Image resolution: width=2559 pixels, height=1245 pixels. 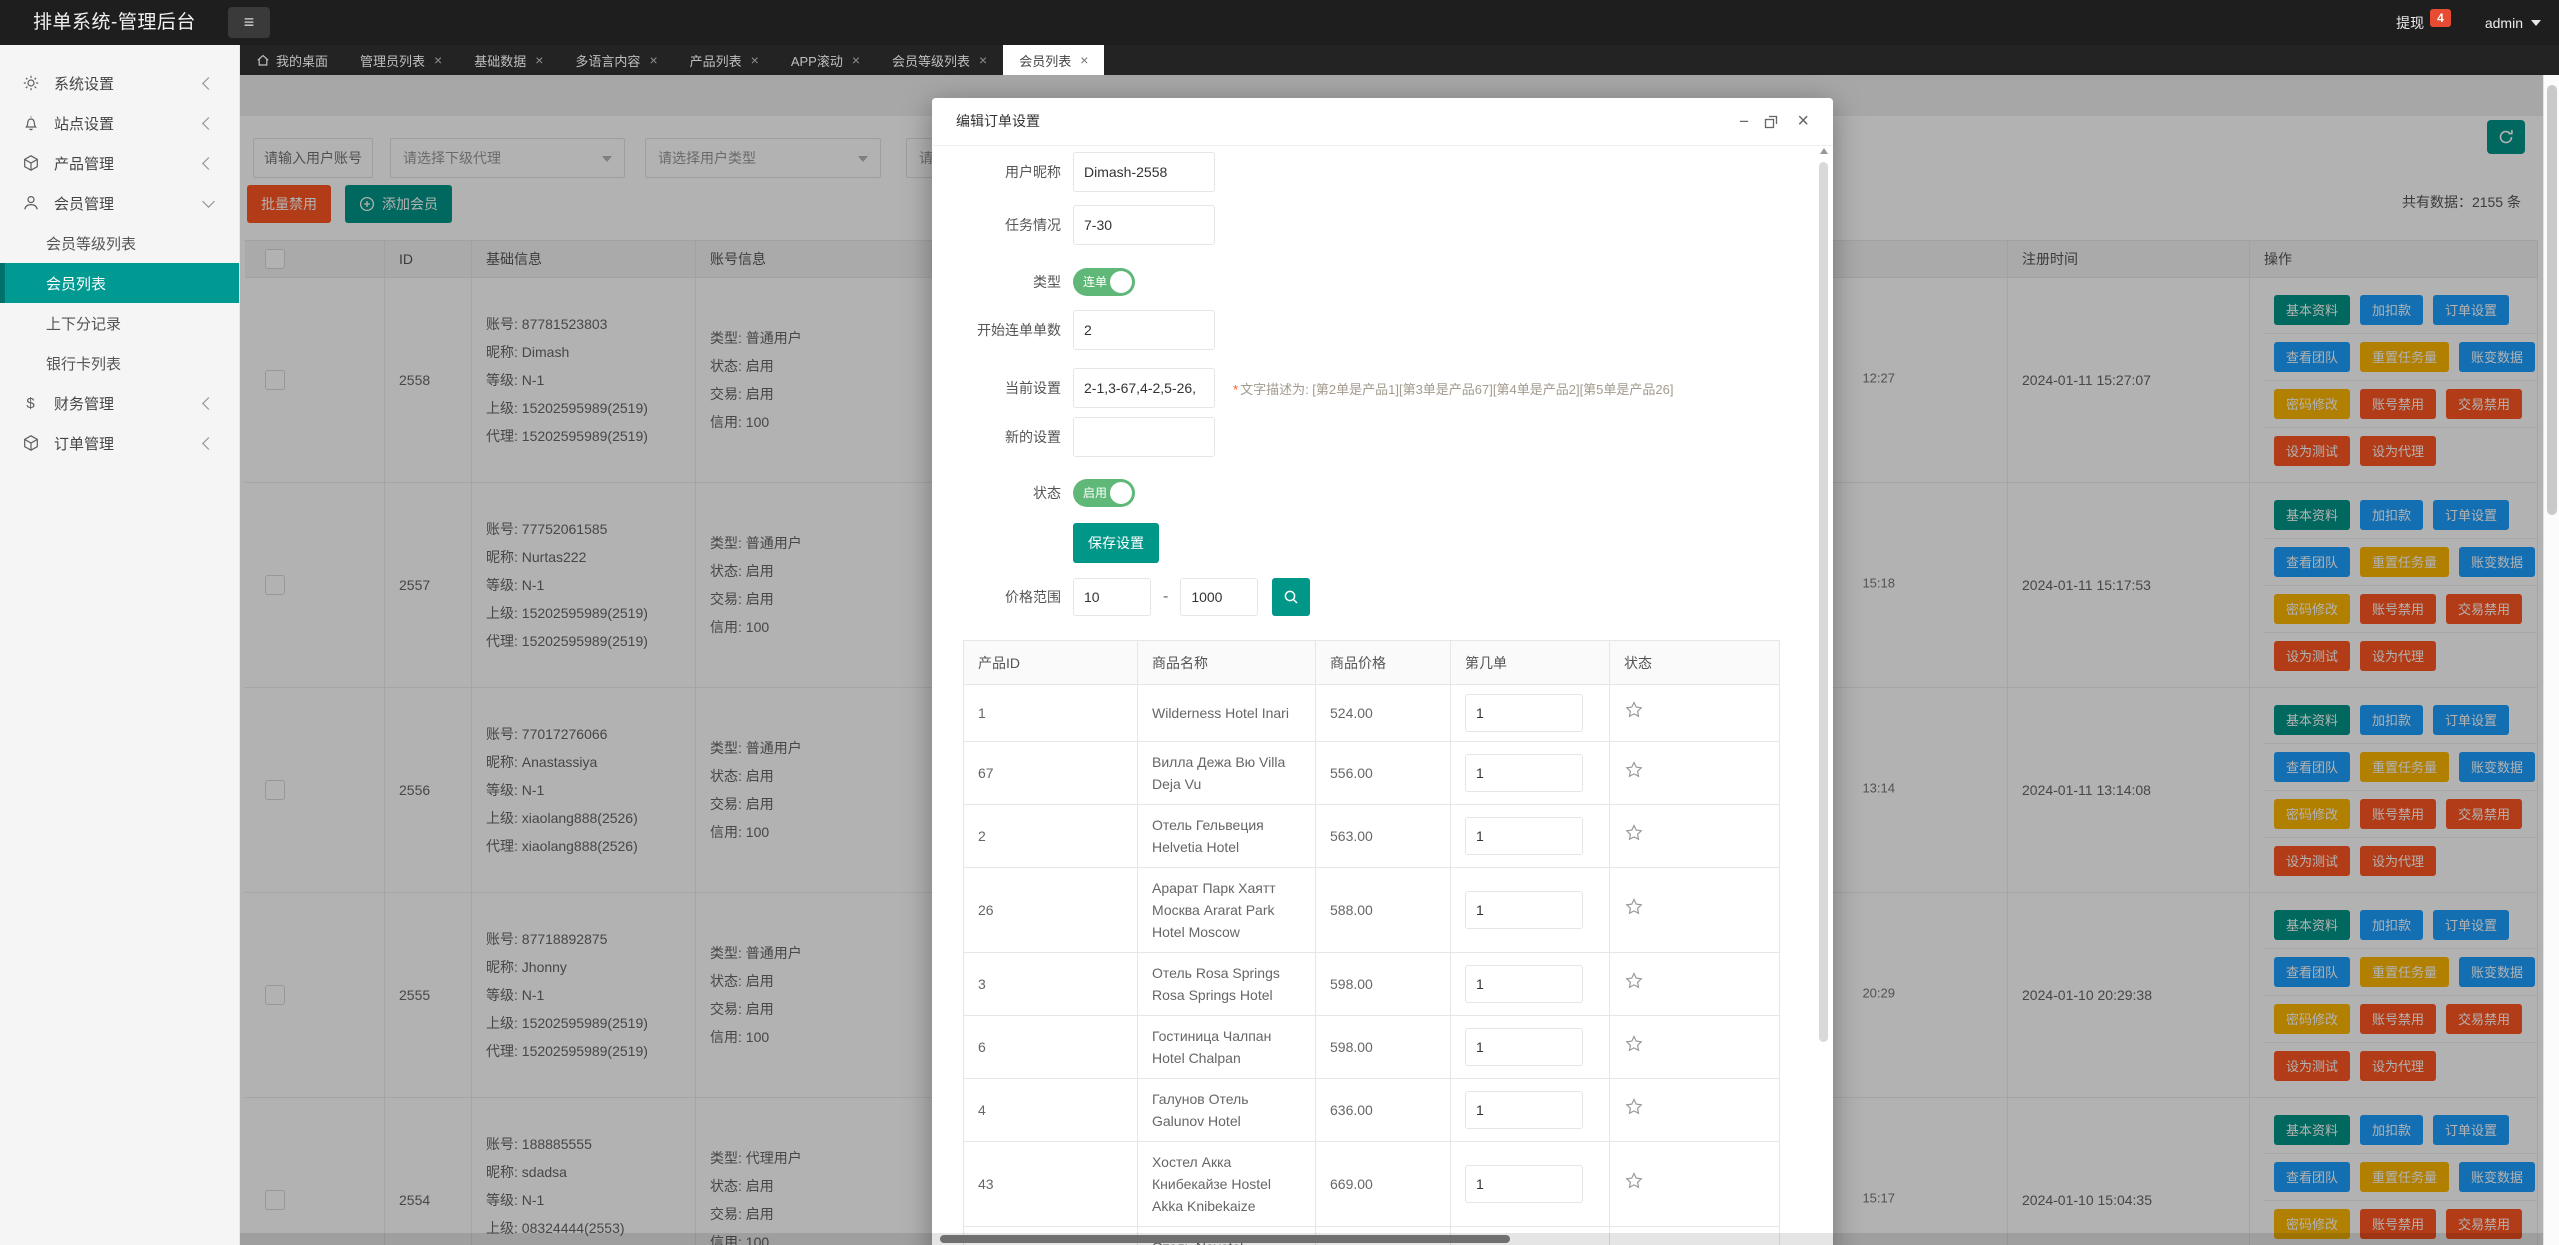 I want to click on sidebar-item-系统设置: 系统设置, so click(x=119, y=83).